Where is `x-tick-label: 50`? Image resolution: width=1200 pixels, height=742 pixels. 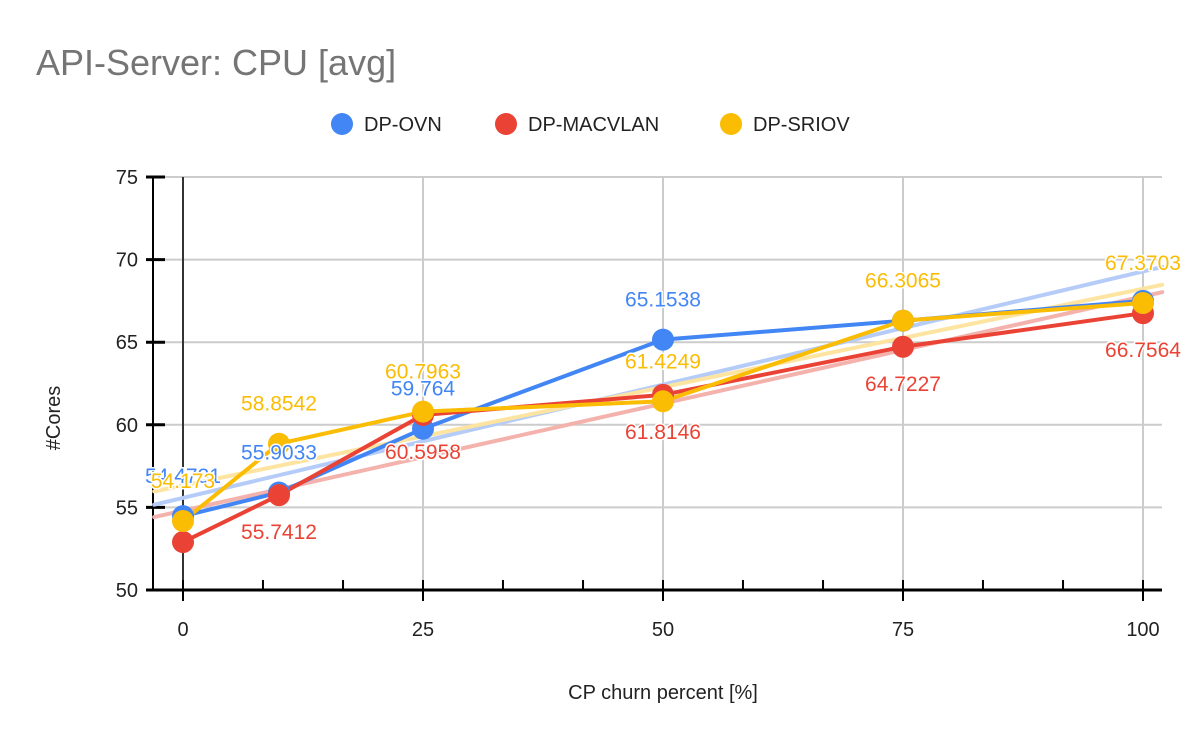
x-tick-label: 50 is located at coordinates (663, 630).